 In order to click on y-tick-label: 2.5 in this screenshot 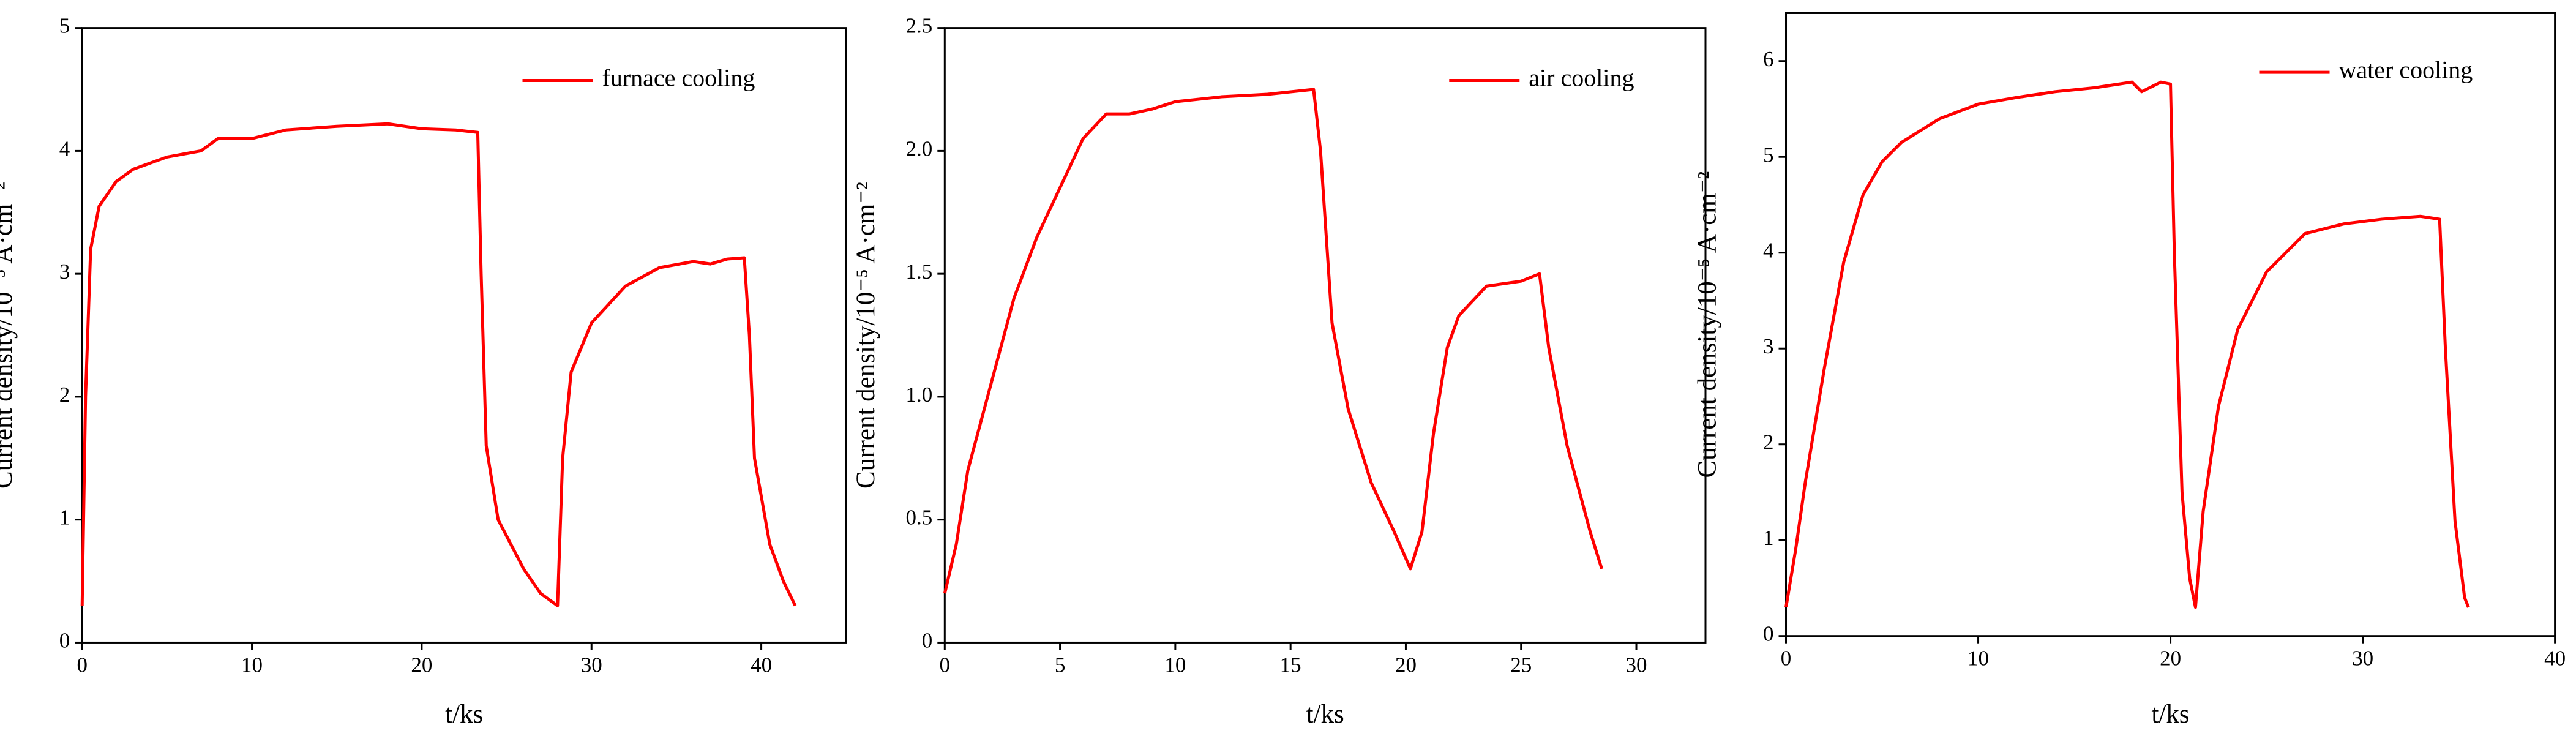, I will do `click(920, 26)`.